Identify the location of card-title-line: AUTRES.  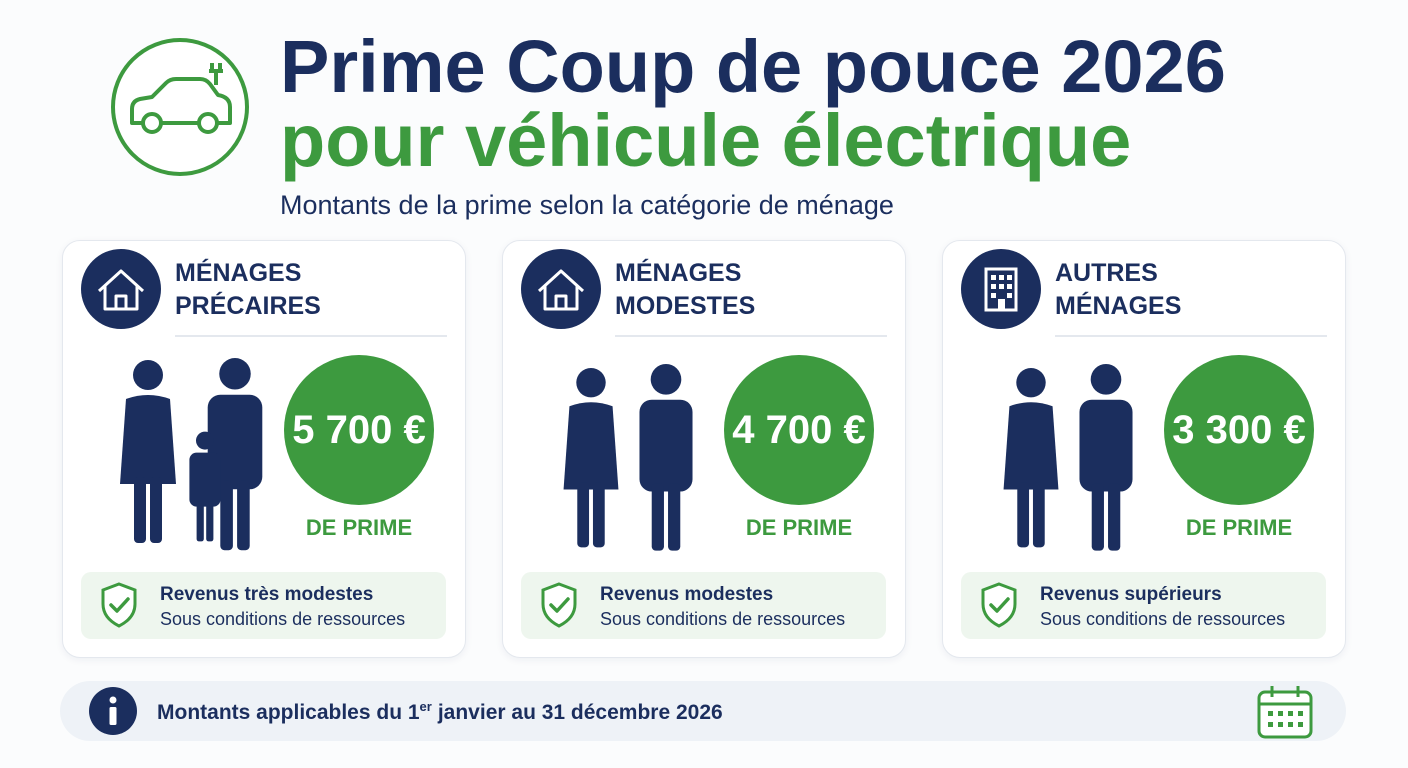
(1106, 273).